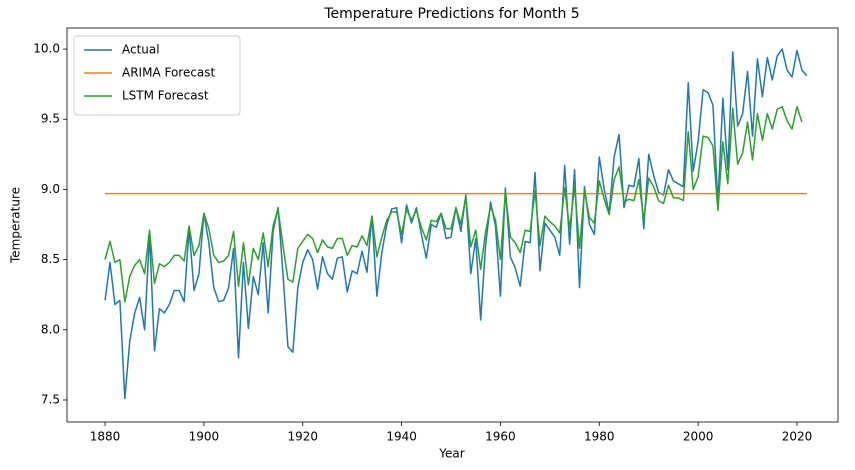 This screenshot has width=855, height=470. I want to click on y-tick-label: 8.0, so click(50, 329).